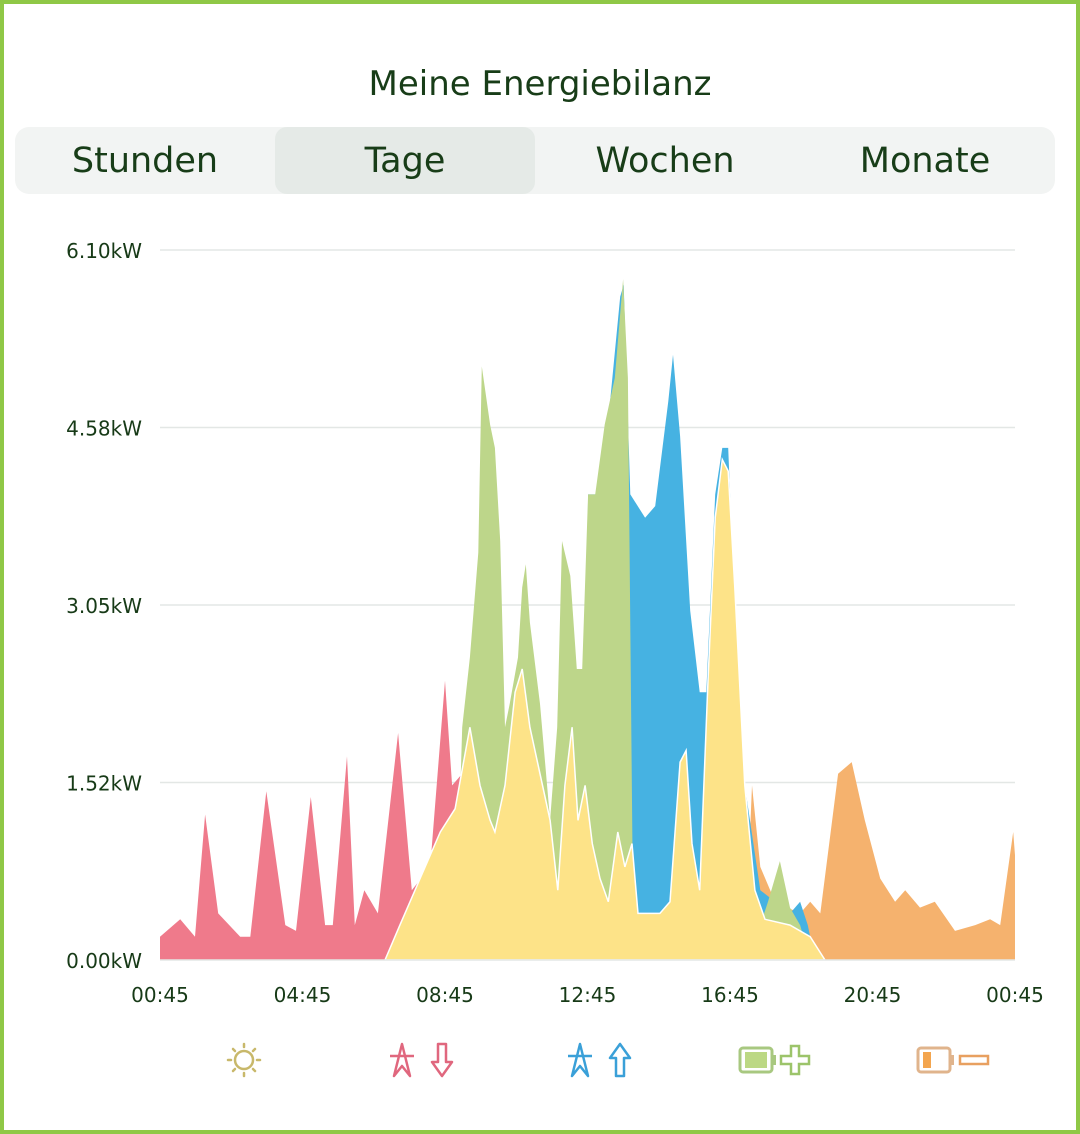 The height and width of the screenshot is (1134, 1080). I want to click on battery-discharge-icon, so click(954, 1060).